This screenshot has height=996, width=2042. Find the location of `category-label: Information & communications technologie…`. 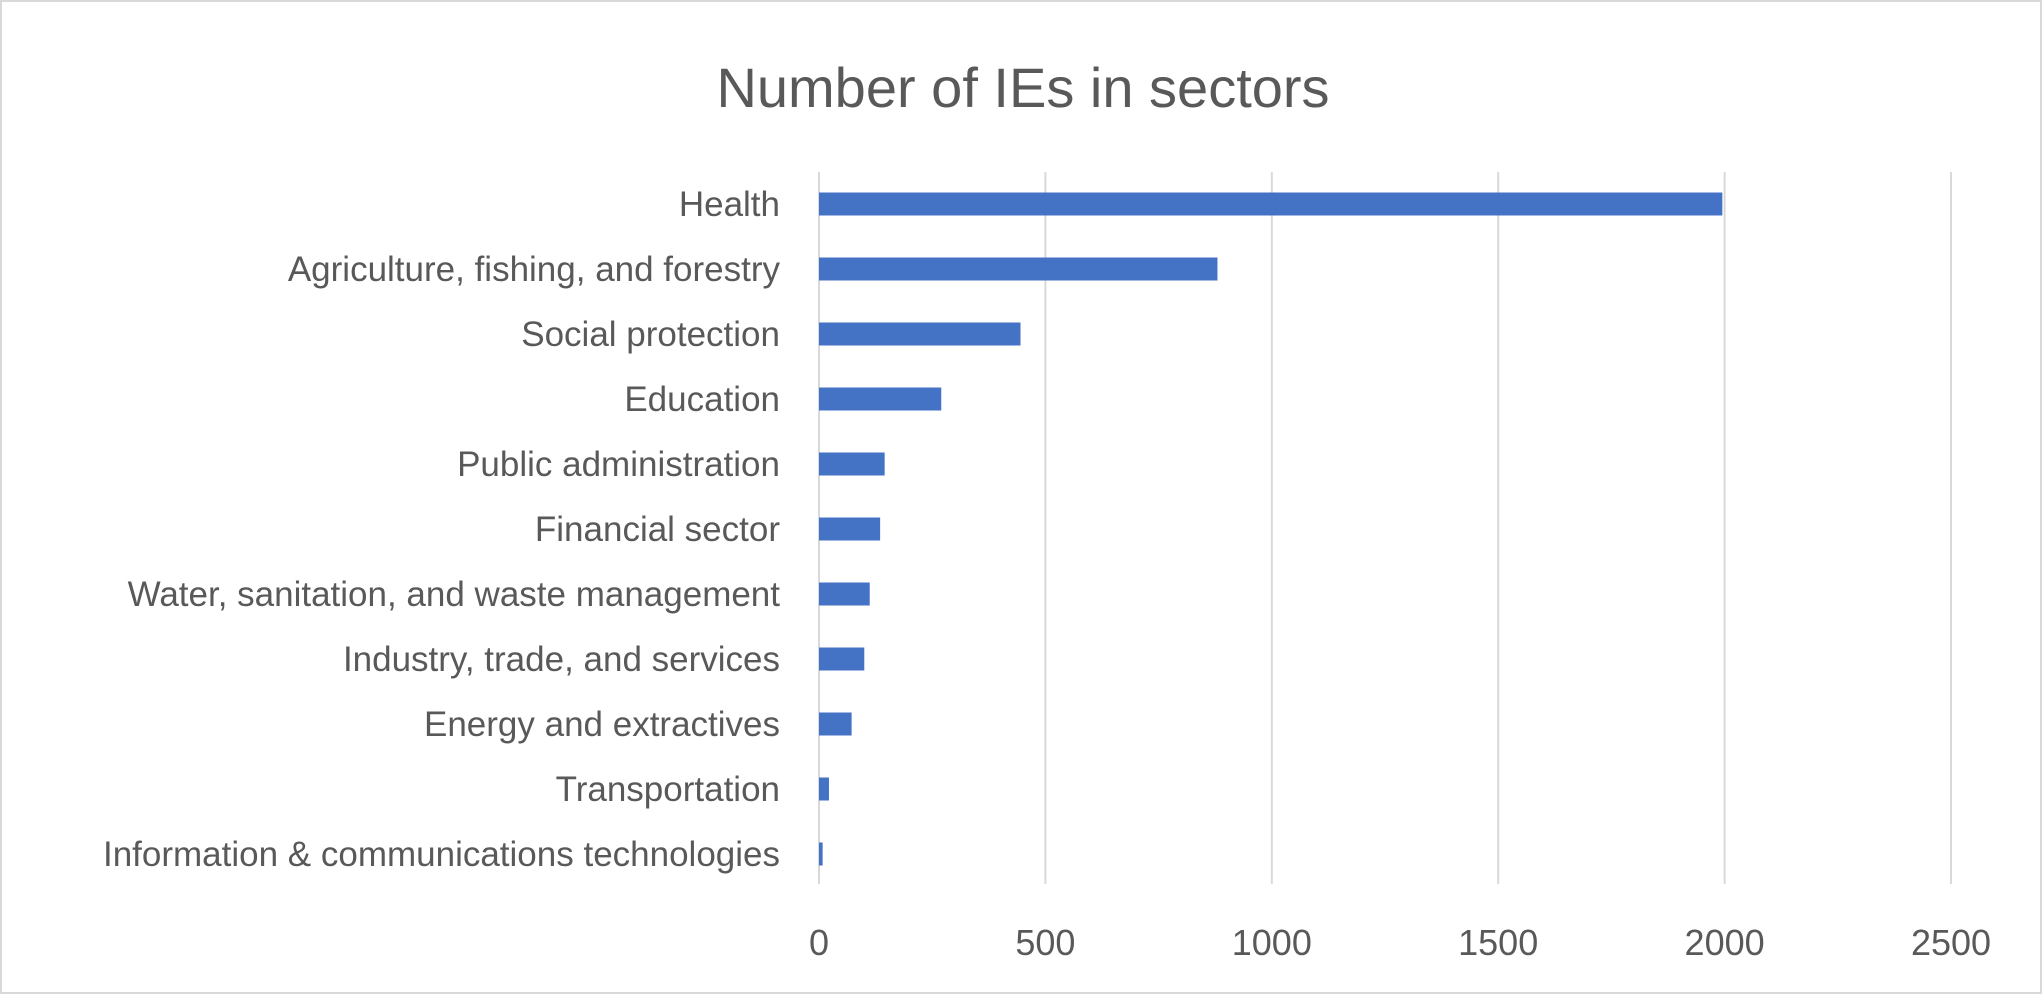

category-label: Information & communications technologie… is located at coordinates (441, 854).